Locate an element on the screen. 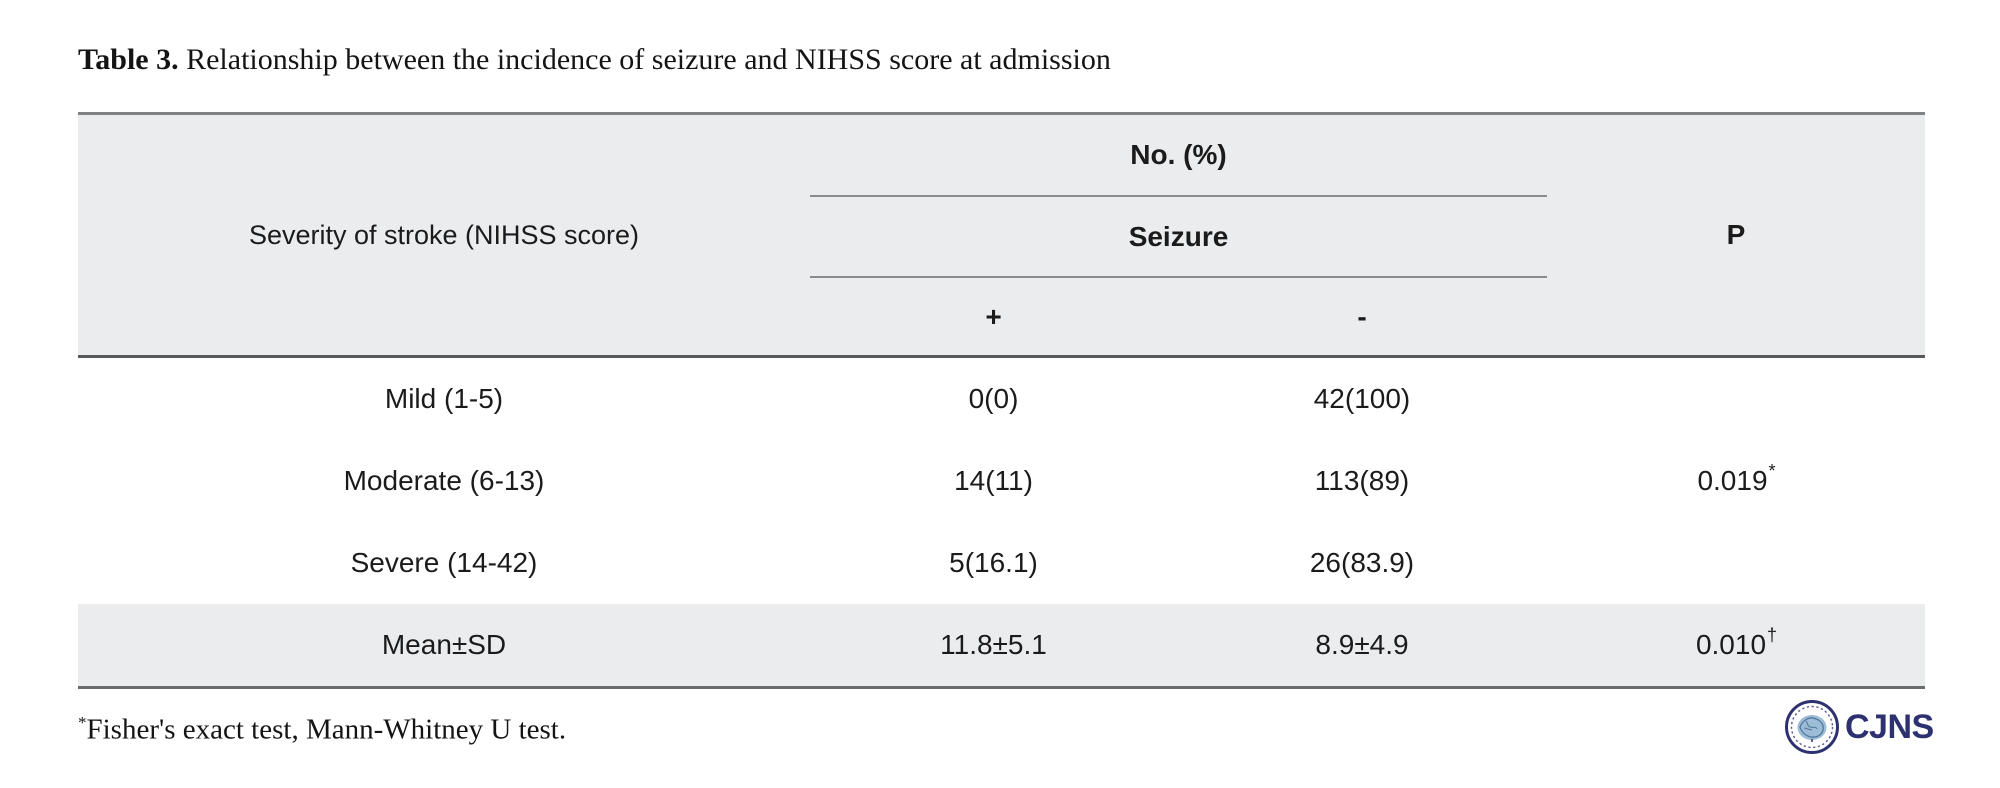 This screenshot has width=2000, height=788. cell-seizure-negative: 8.9±4.9 is located at coordinates (1362, 644).